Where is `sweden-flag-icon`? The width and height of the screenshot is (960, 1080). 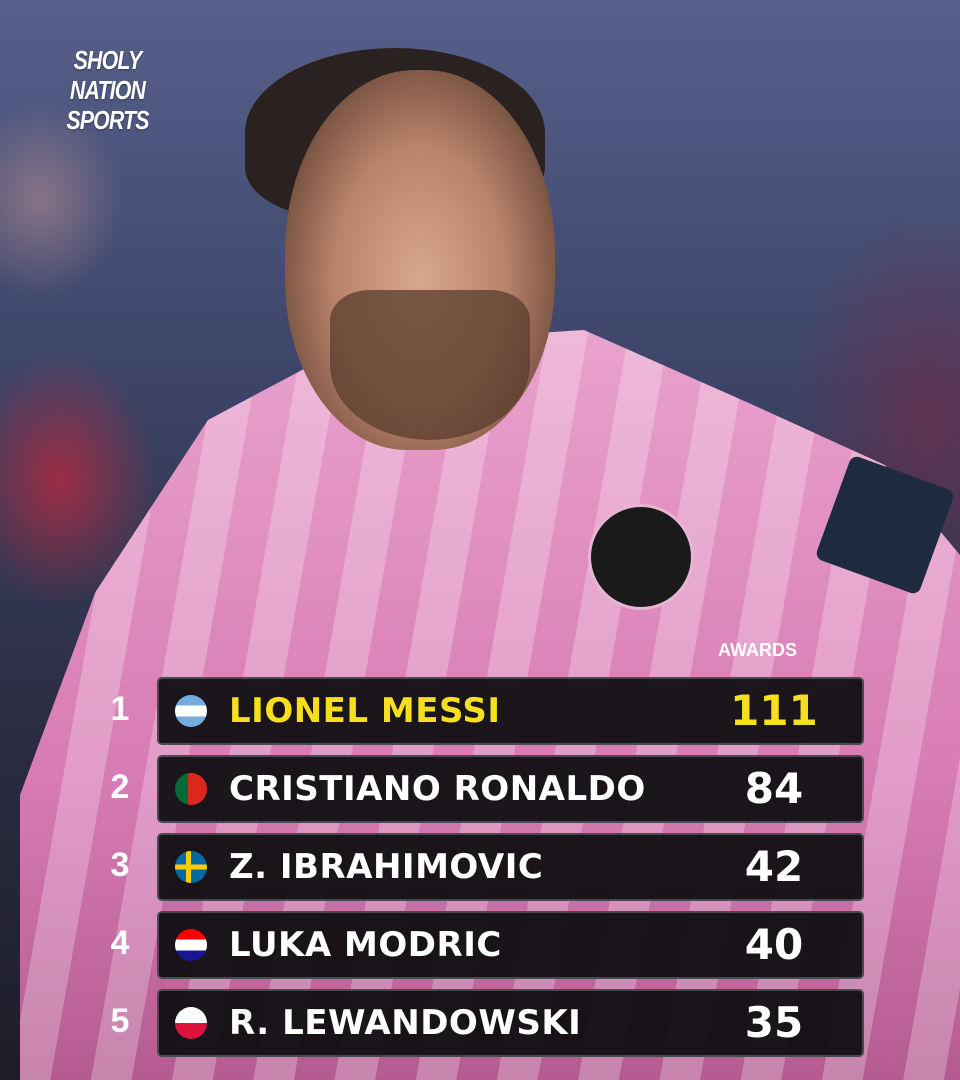
sweden-flag-icon is located at coordinates (191, 867).